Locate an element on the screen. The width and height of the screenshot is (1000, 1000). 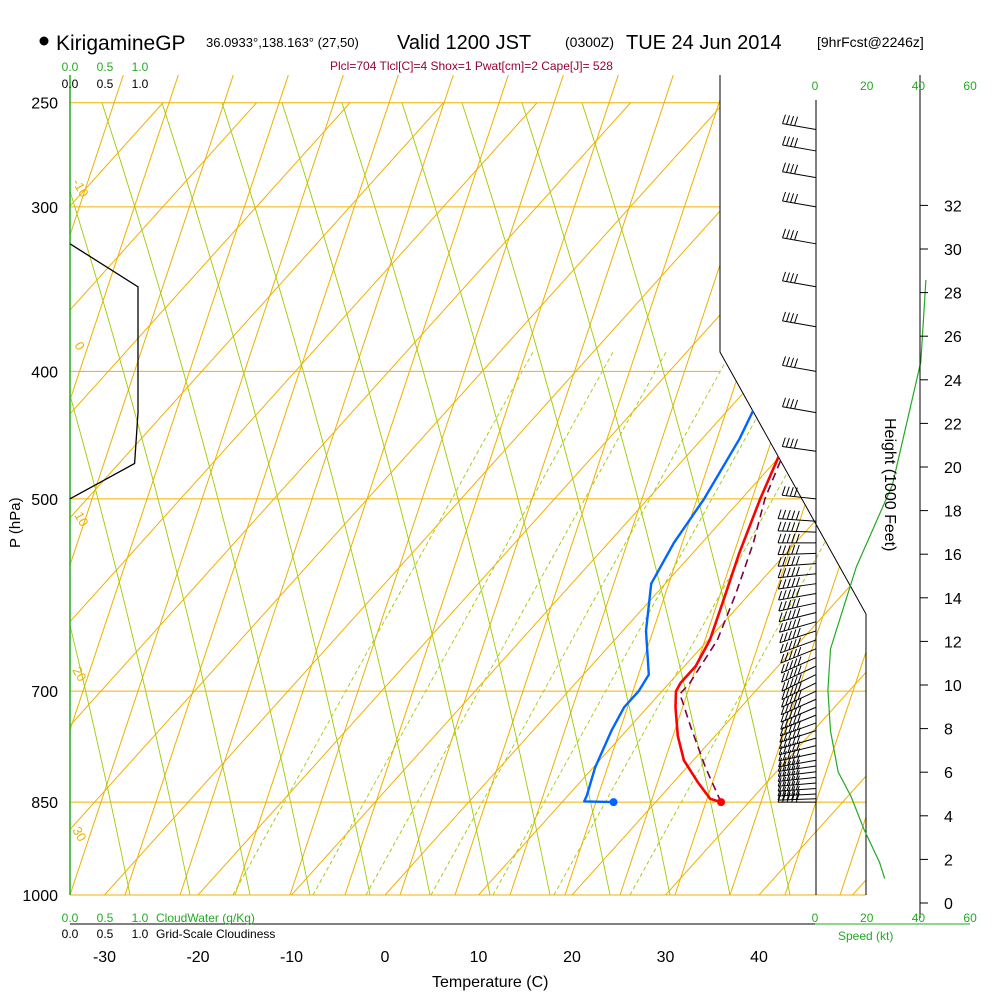
moist-adiabat-line is located at coordinates (130, 498).